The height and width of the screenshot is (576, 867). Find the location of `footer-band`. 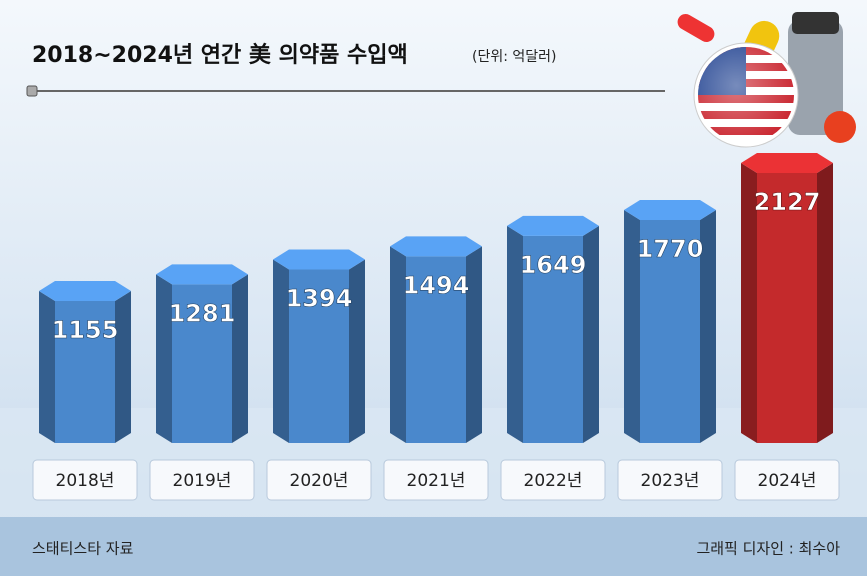

footer-band is located at coordinates (433, 546).